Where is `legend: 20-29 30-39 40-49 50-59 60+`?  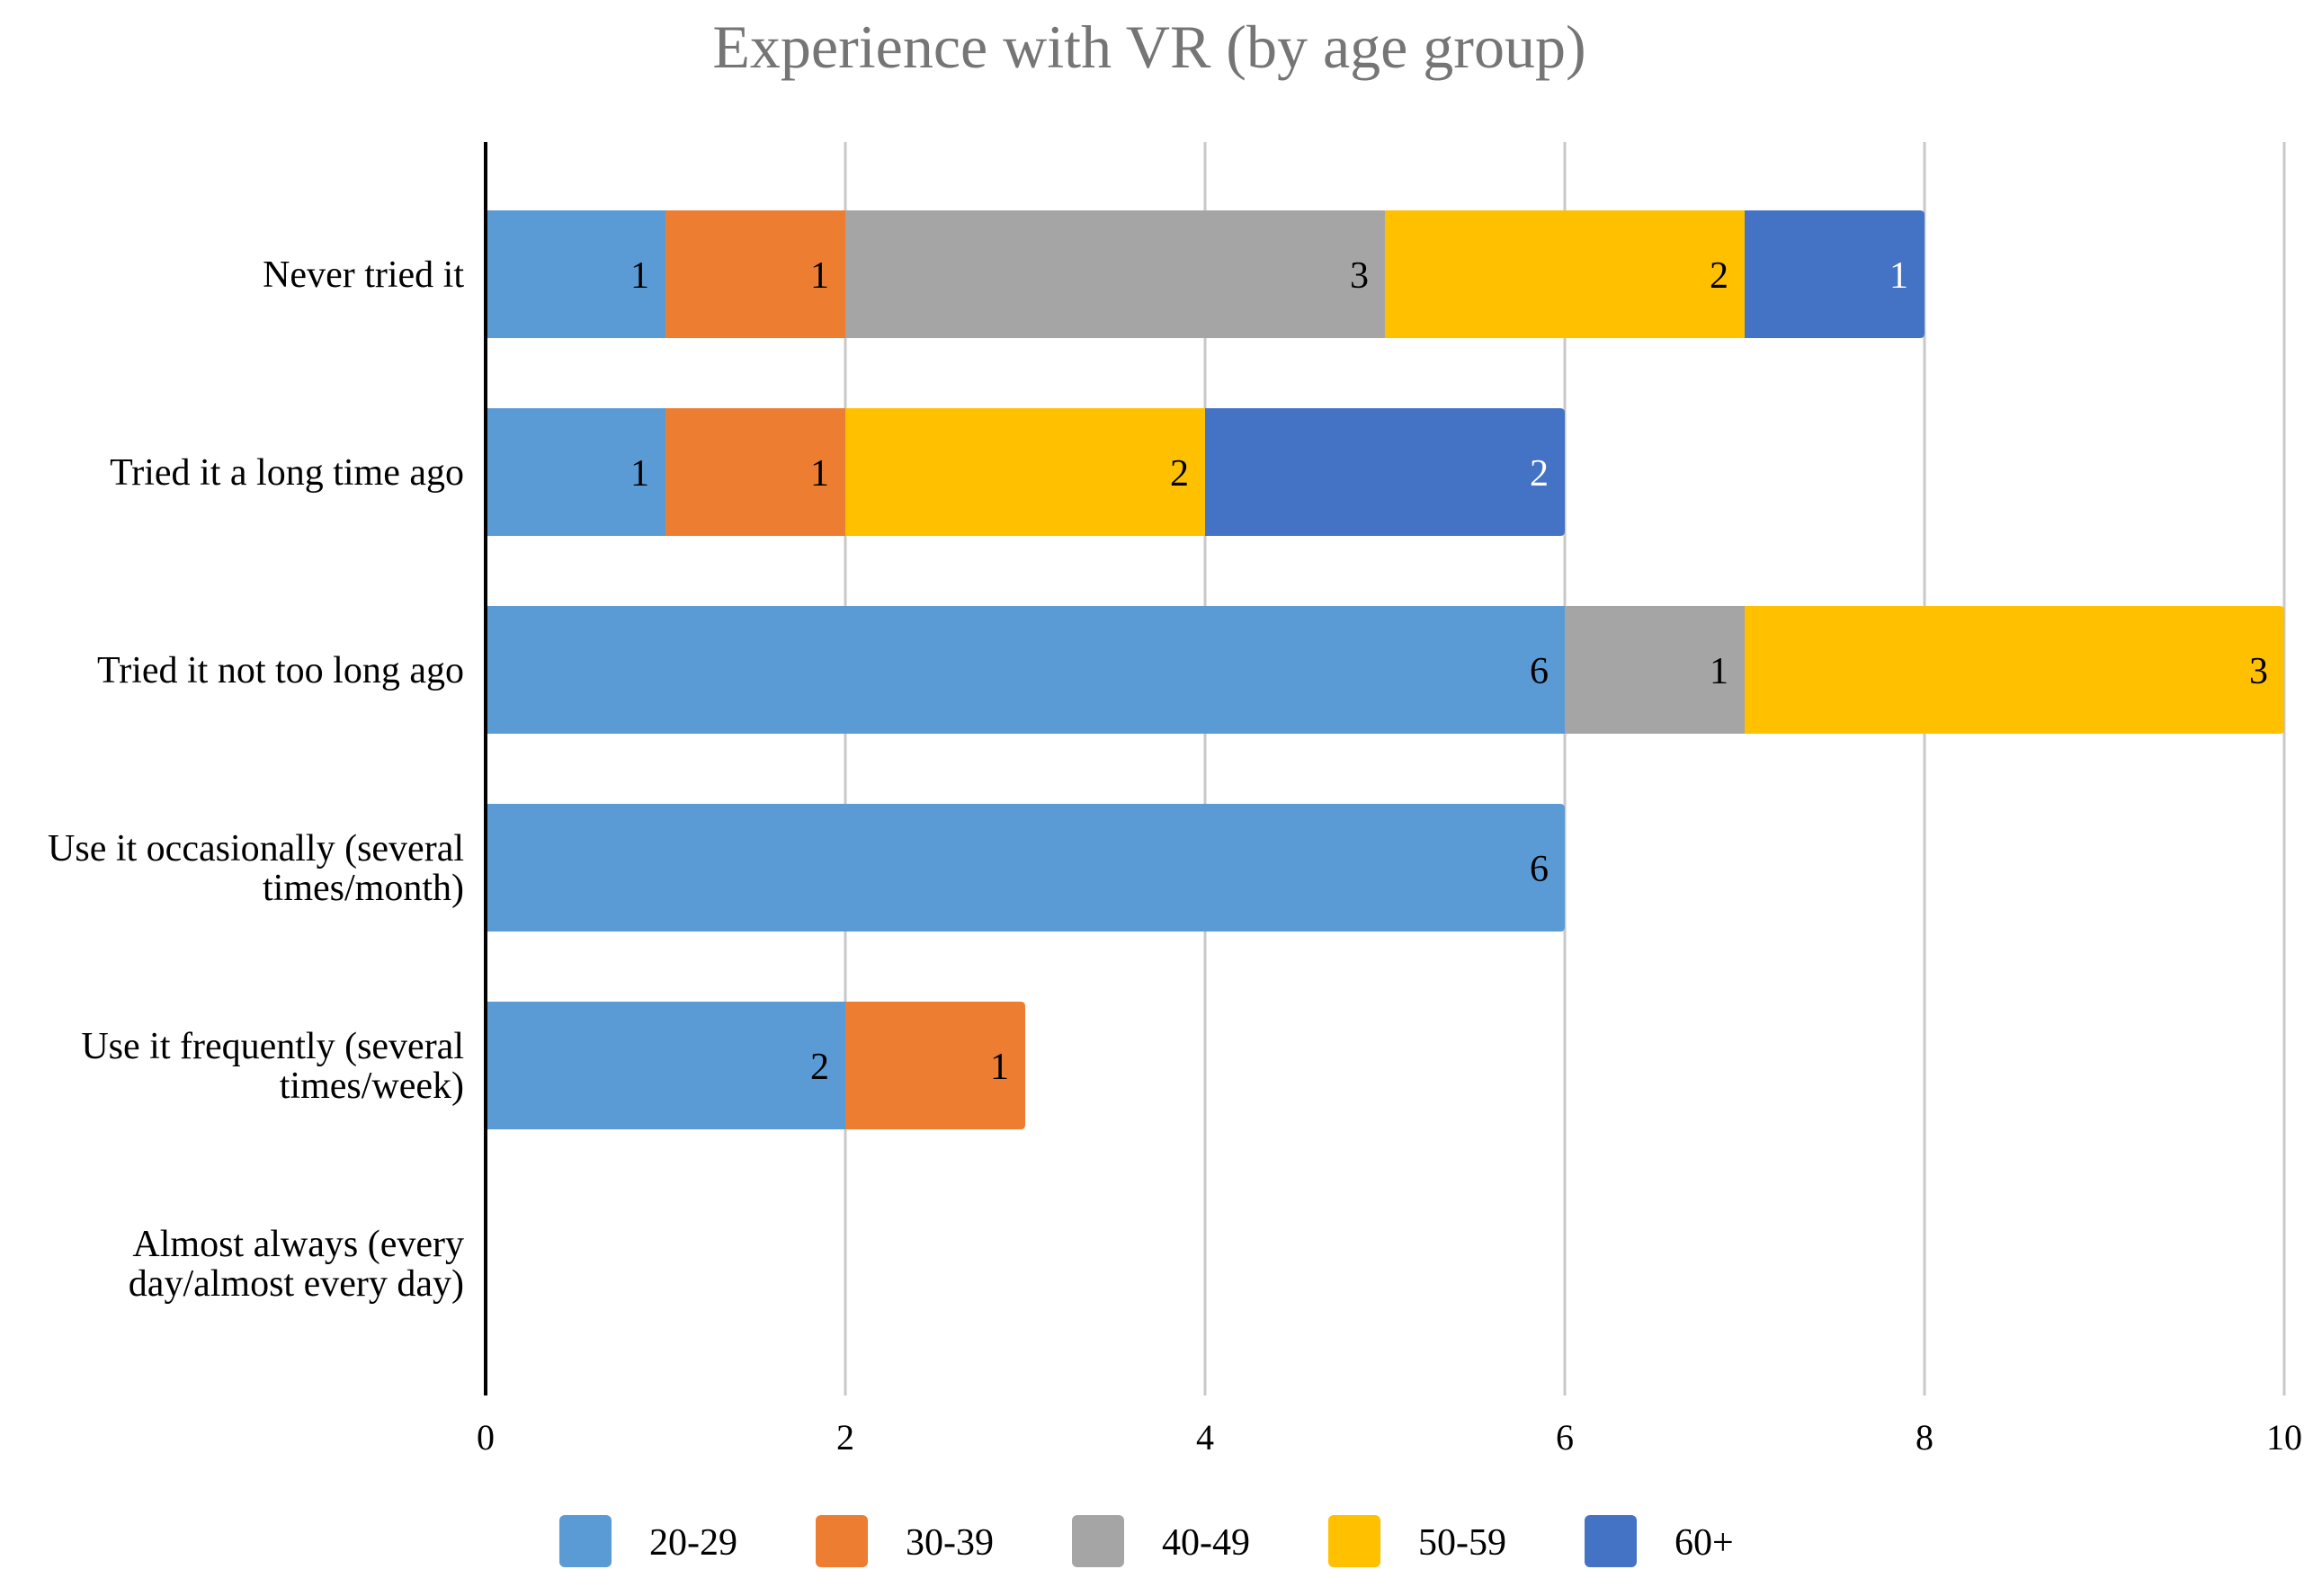 legend: 20-29 30-39 40-49 50-59 60+ is located at coordinates (1146, 1541).